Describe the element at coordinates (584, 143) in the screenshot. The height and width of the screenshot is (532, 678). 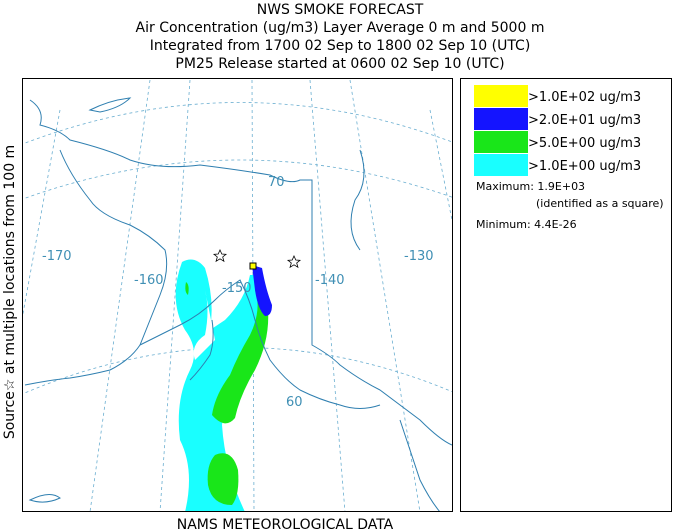
I see `legend-label: >5.0E+00 ug/m3` at that location.